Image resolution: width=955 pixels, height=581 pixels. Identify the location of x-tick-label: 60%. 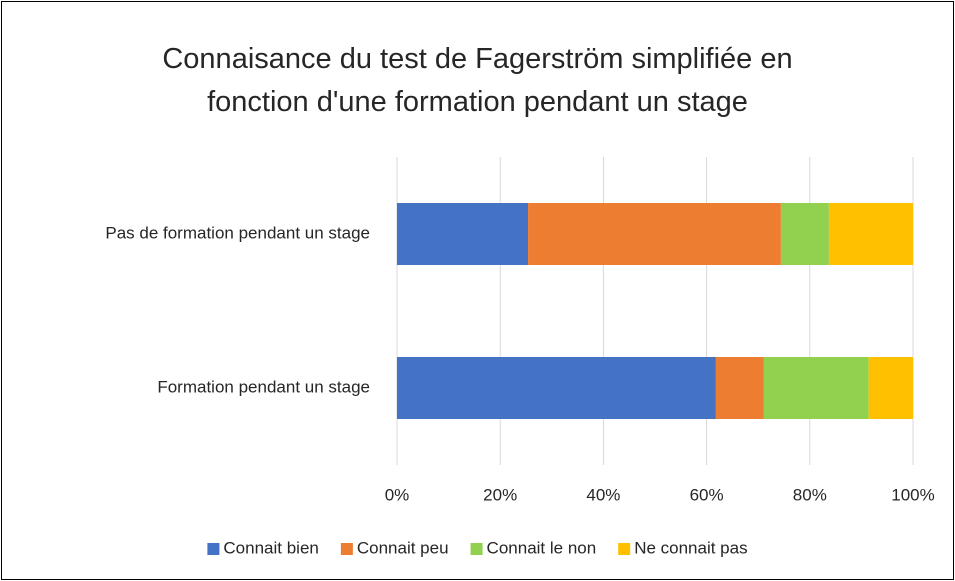
(707, 494).